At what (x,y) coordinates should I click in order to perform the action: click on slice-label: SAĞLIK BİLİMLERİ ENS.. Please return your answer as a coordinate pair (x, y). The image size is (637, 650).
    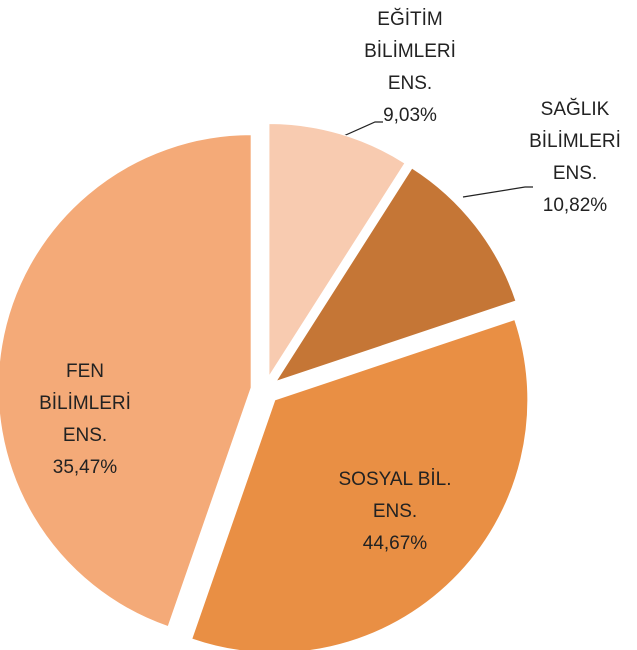
    Looking at the image, I should click on (575, 141).